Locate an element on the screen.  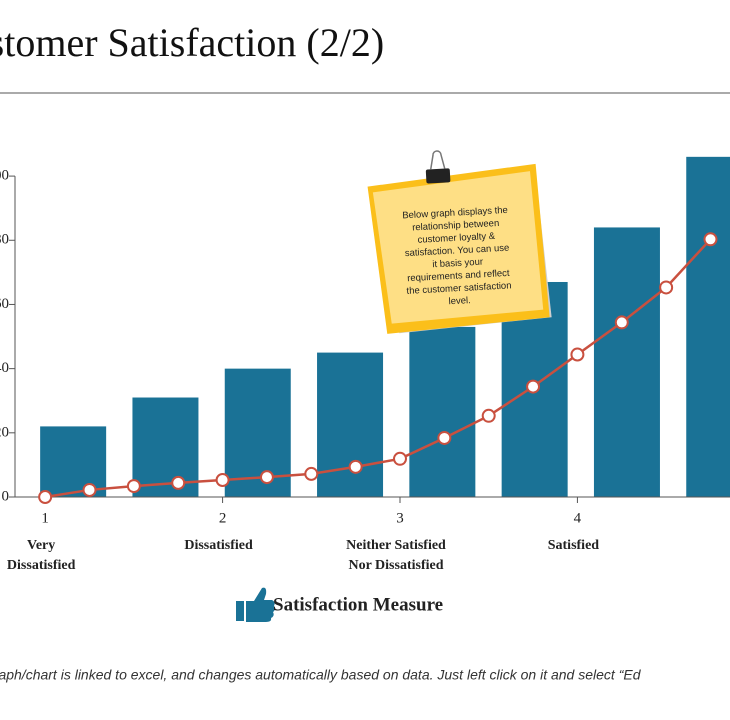
note-line: customer loyalty & is located at coordinates (456, 238).